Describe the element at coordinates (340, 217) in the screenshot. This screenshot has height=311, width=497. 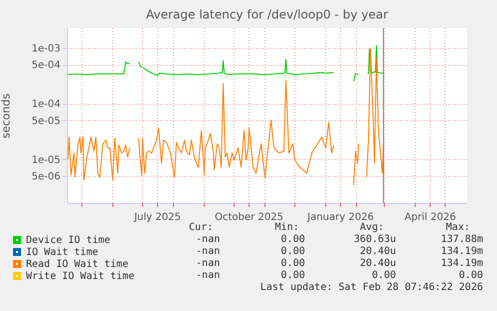
I see `x-tick-label: January 2026` at that location.